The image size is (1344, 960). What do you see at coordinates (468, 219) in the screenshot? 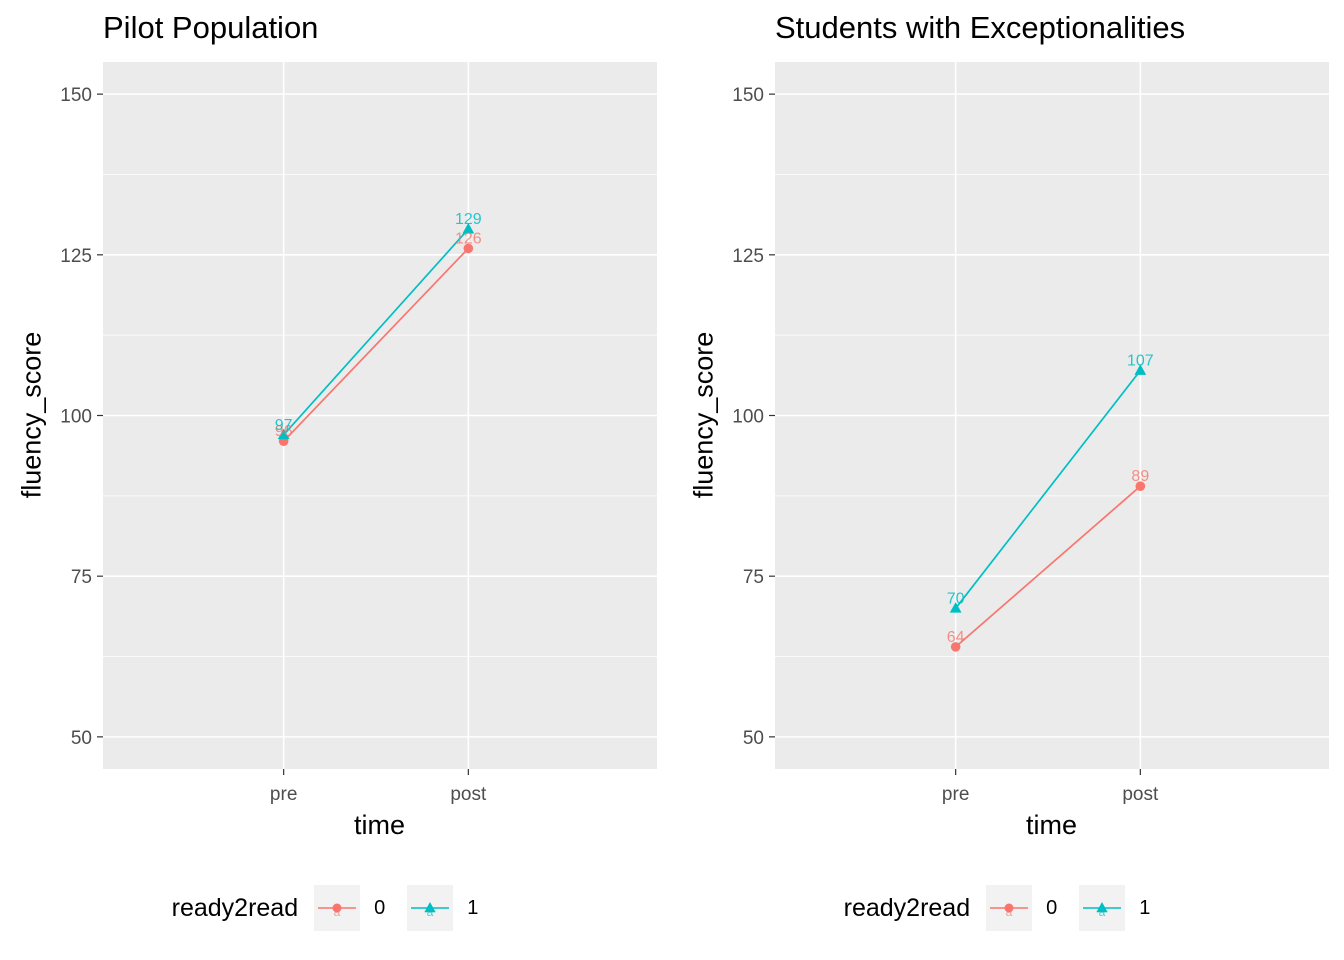
I see `data-label: 129` at bounding box center [468, 219].